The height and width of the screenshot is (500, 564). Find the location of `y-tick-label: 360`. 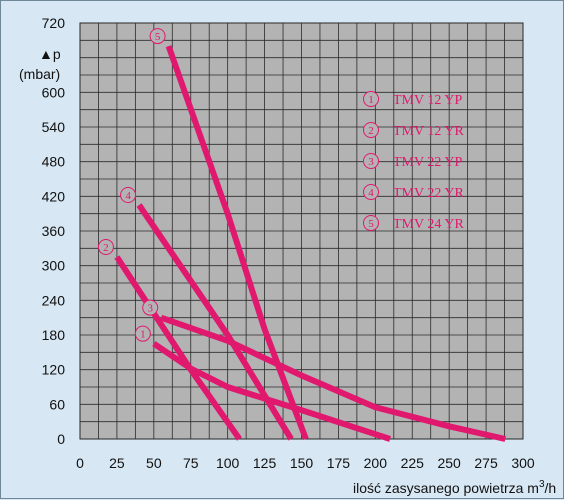

y-tick-label: 360 is located at coordinates (54, 231).